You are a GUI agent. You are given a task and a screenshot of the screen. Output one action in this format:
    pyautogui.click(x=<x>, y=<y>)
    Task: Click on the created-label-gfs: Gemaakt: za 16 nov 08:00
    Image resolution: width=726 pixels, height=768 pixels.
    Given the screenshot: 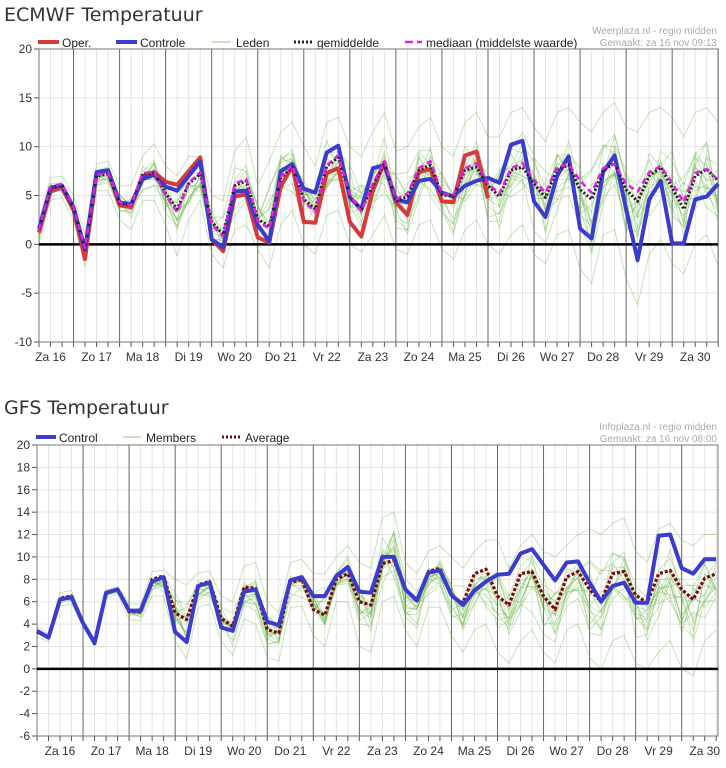 What is the action you would take?
    pyautogui.click(x=659, y=439)
    